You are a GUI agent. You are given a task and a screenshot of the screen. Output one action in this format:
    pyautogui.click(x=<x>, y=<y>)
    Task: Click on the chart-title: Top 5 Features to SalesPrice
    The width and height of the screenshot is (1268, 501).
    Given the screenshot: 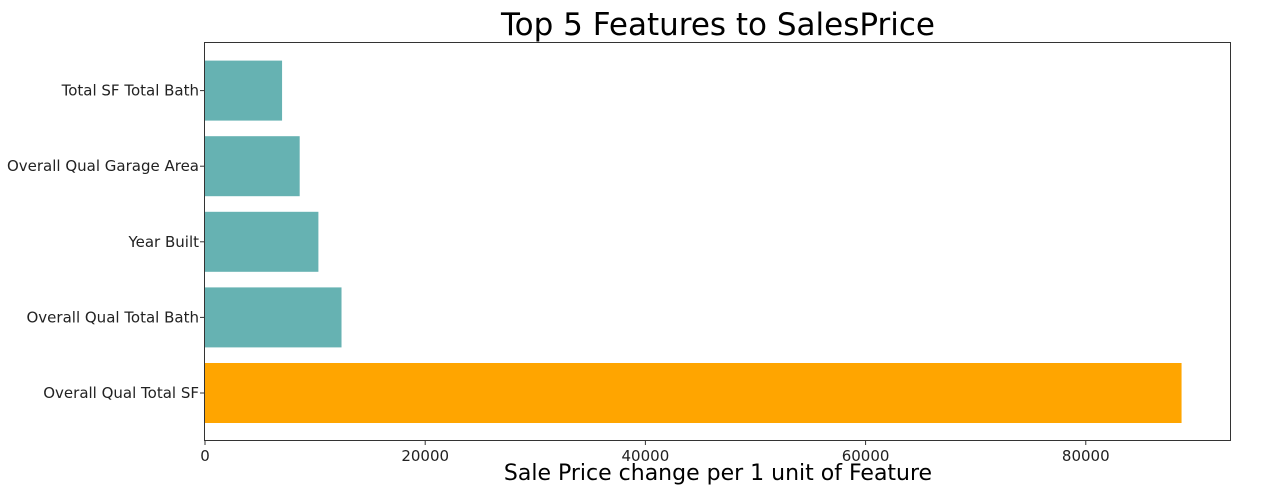 What is the action you would take?
    pyautogui.click(x=717, y=25)
    